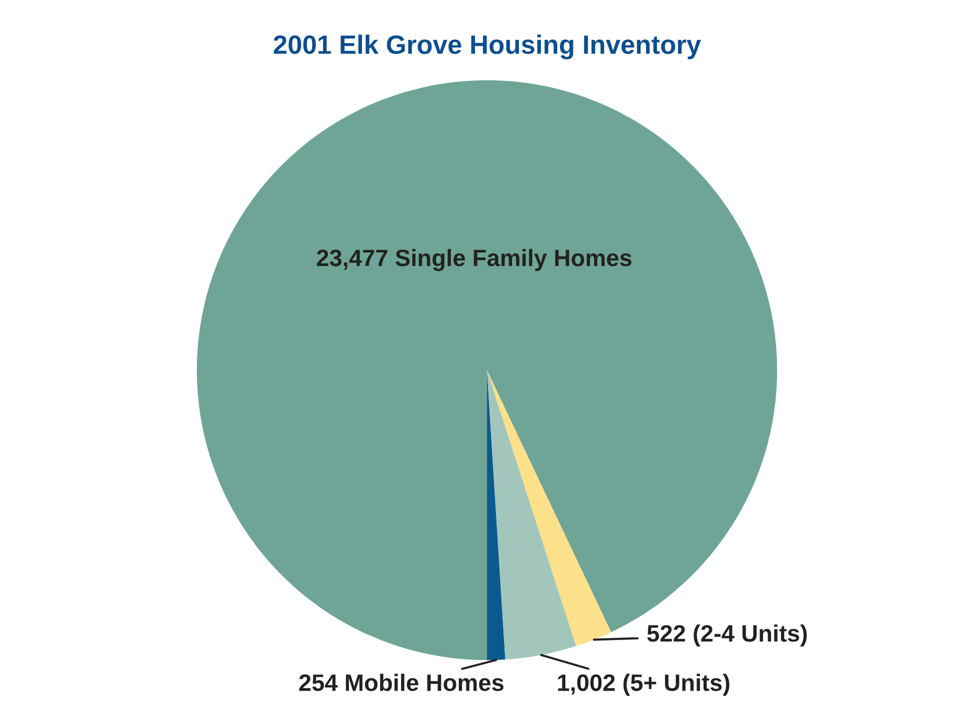  What do you see at coordinates (401, 683) in the screenshot?
I see `slice-label: 254 Mobile Homes` at bounding box center [401, 683].